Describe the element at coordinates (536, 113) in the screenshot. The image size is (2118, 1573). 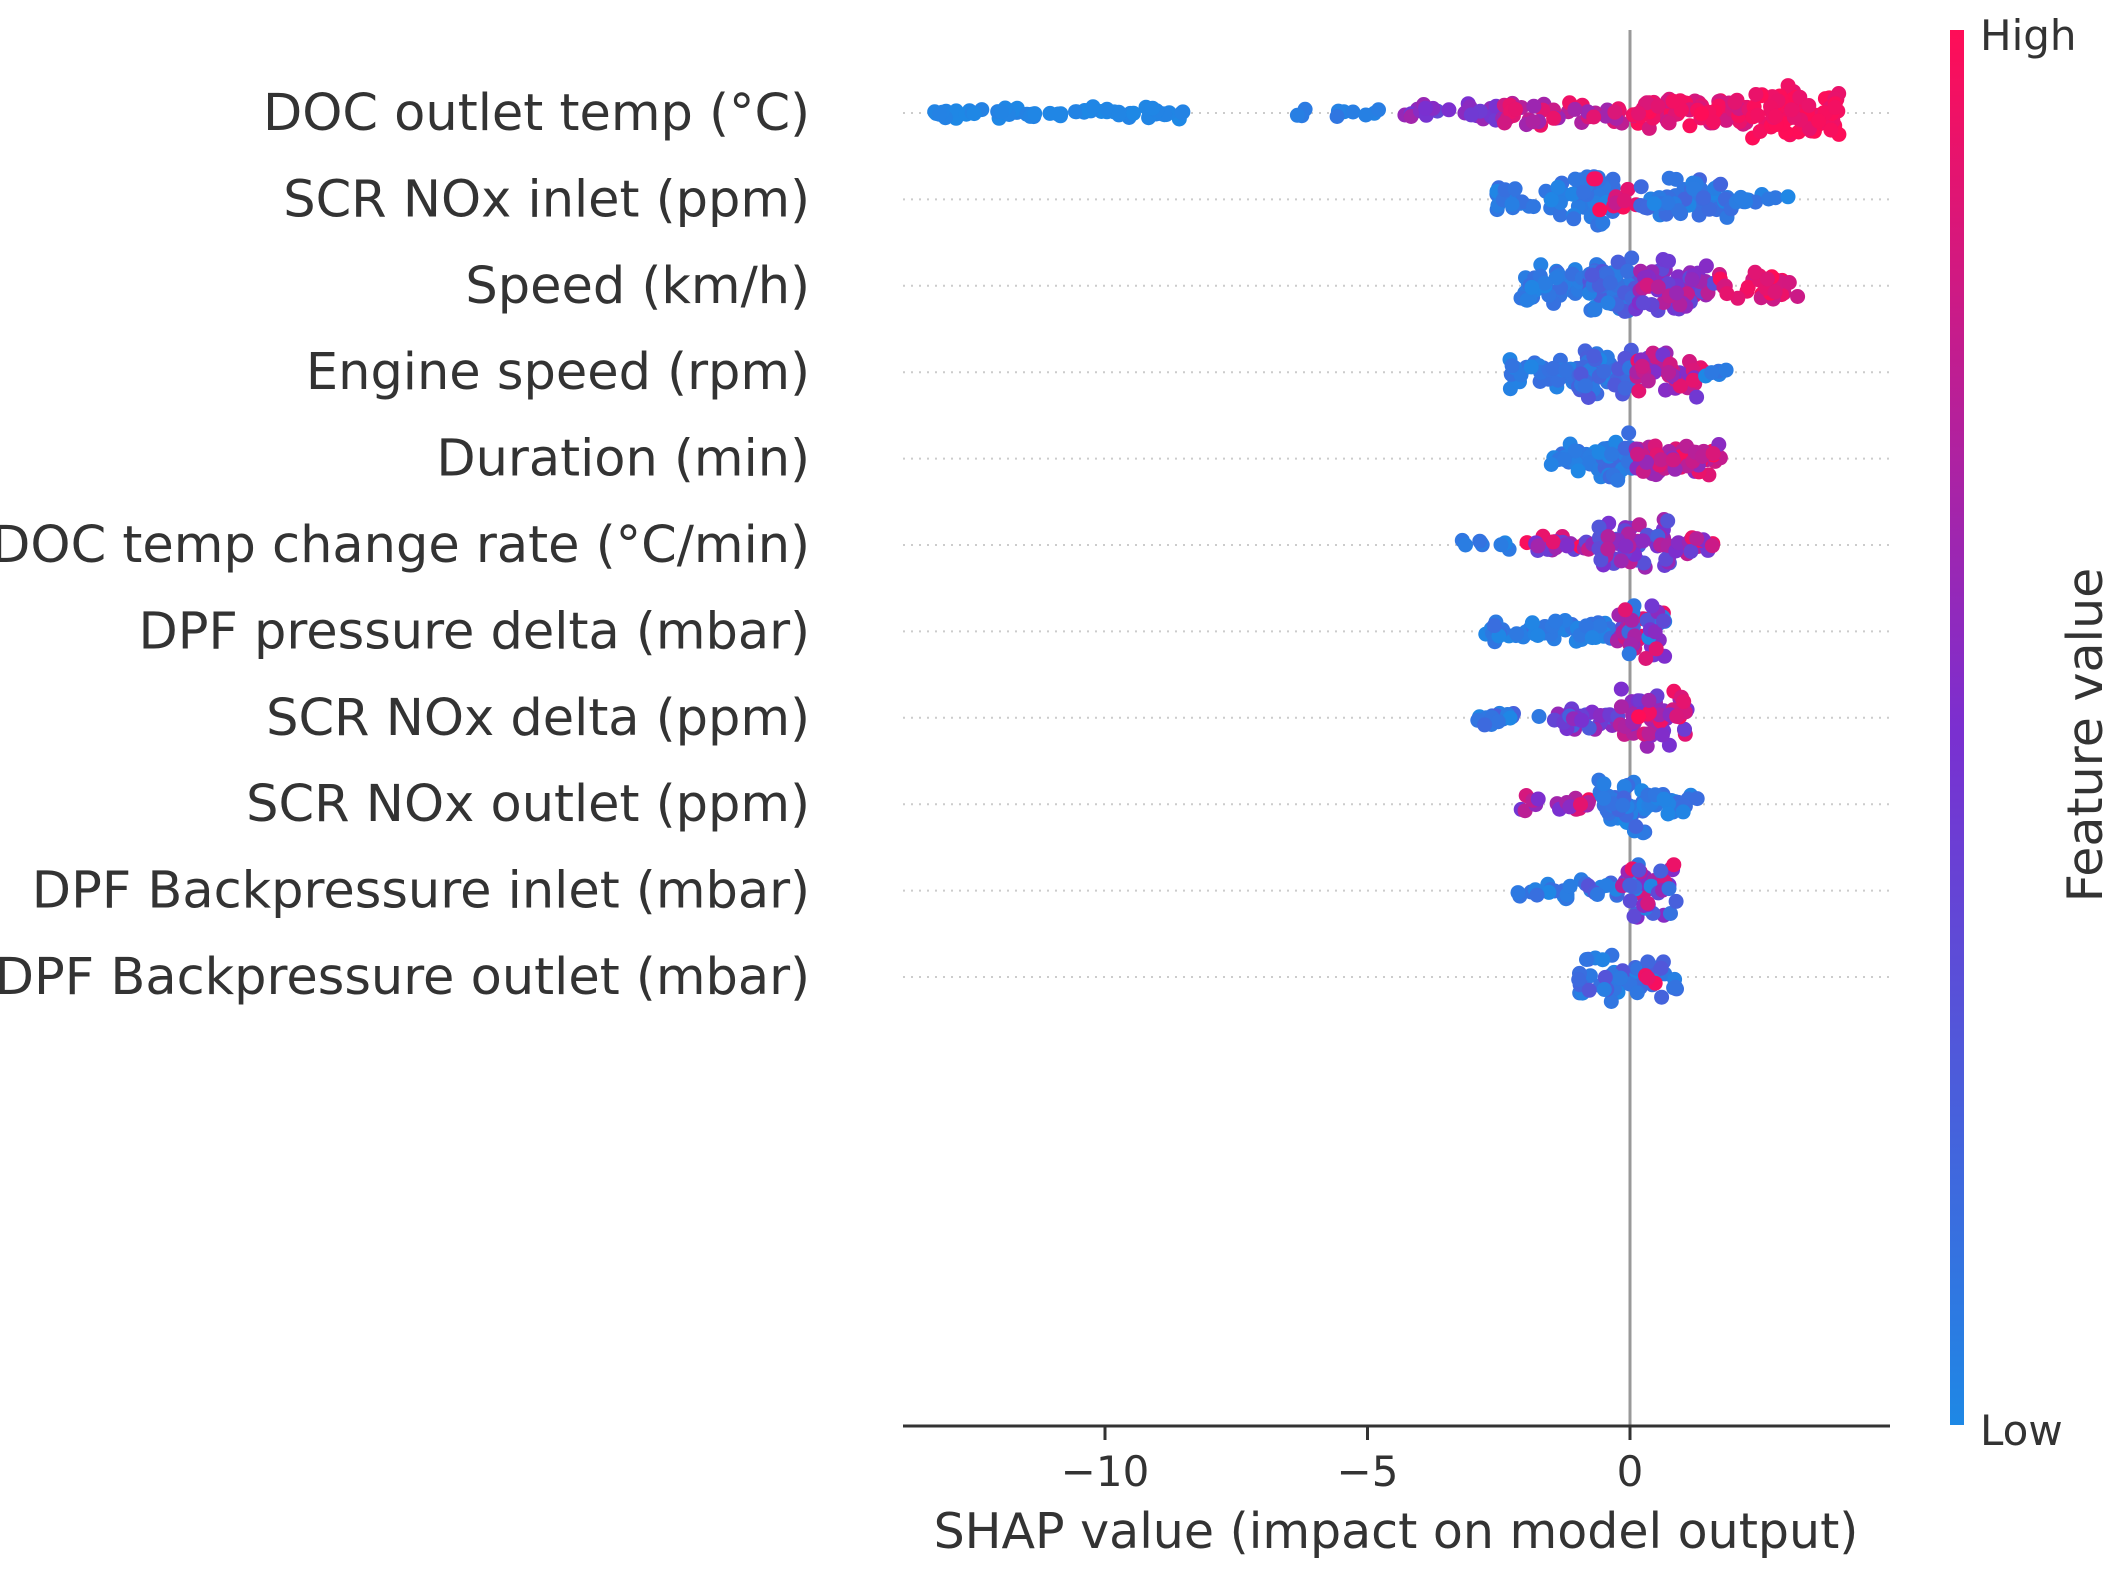
I see `feature-label: DOC outlet temp (°C)` at that location.